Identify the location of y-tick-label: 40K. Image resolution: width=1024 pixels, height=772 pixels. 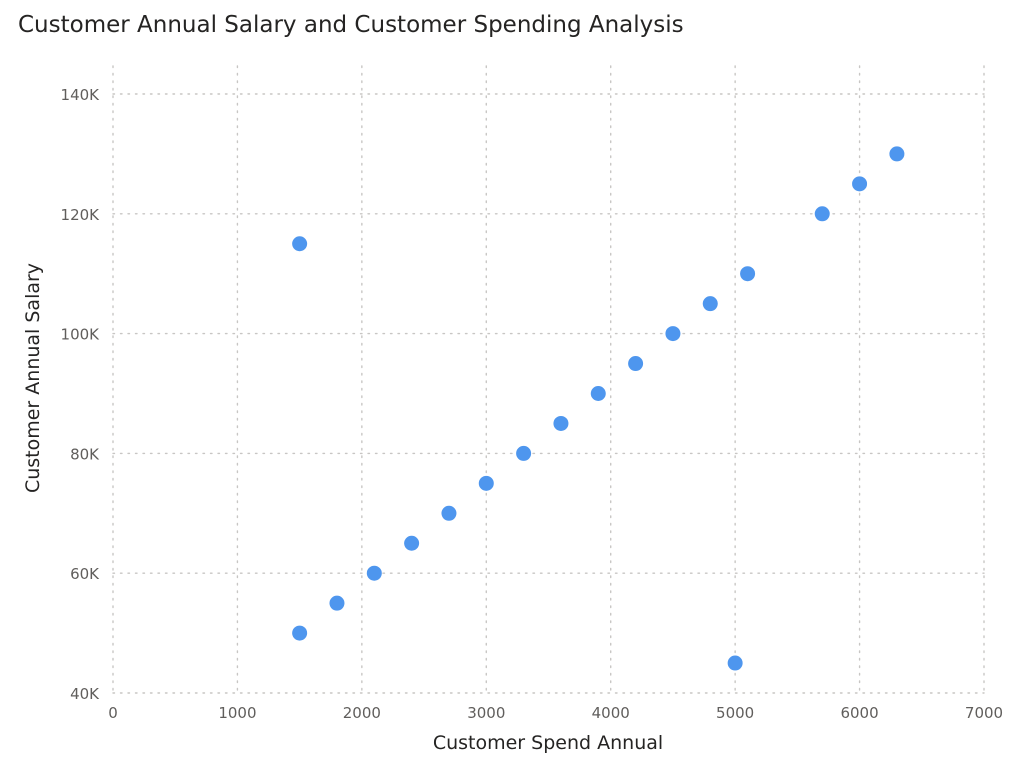
(85, 694).